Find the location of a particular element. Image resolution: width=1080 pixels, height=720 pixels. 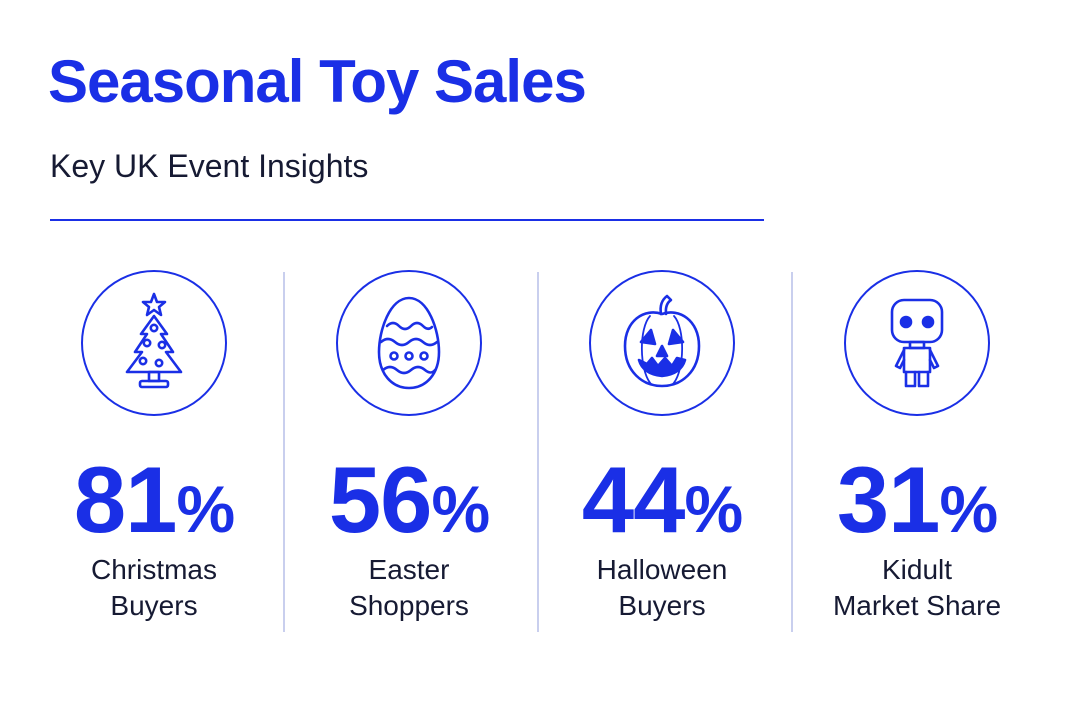

stat-label: Christmas Buyers is located at coordinates (153, 587).